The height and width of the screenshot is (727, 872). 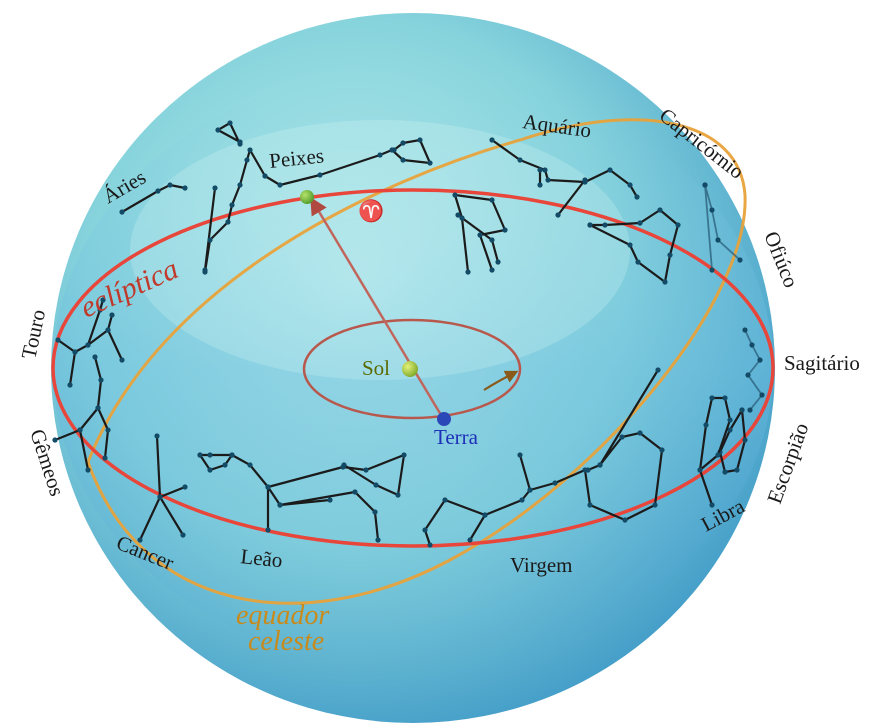 I want to click on label-virgo: Virgem, so click(x=541, y=565).